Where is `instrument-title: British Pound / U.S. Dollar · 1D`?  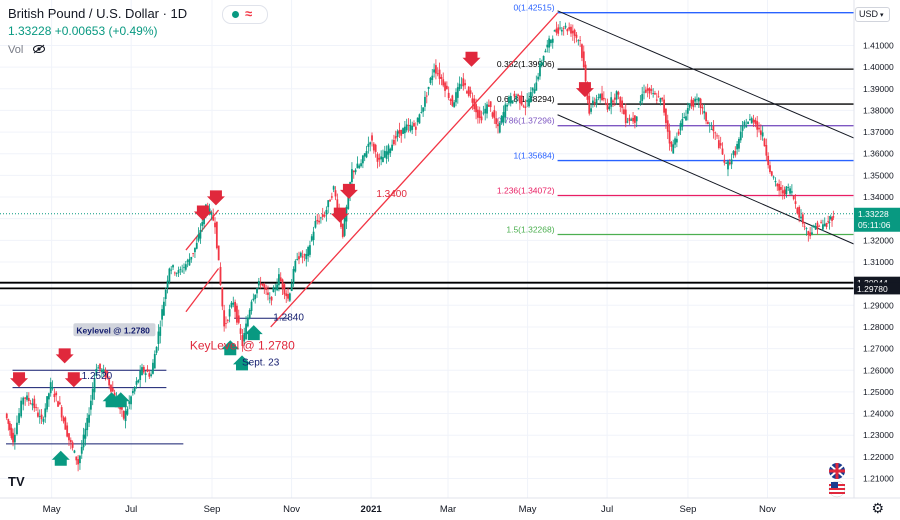 instrument-title: British Pound / U.S. Dollar · 1D is located at coordinates (98, 13).